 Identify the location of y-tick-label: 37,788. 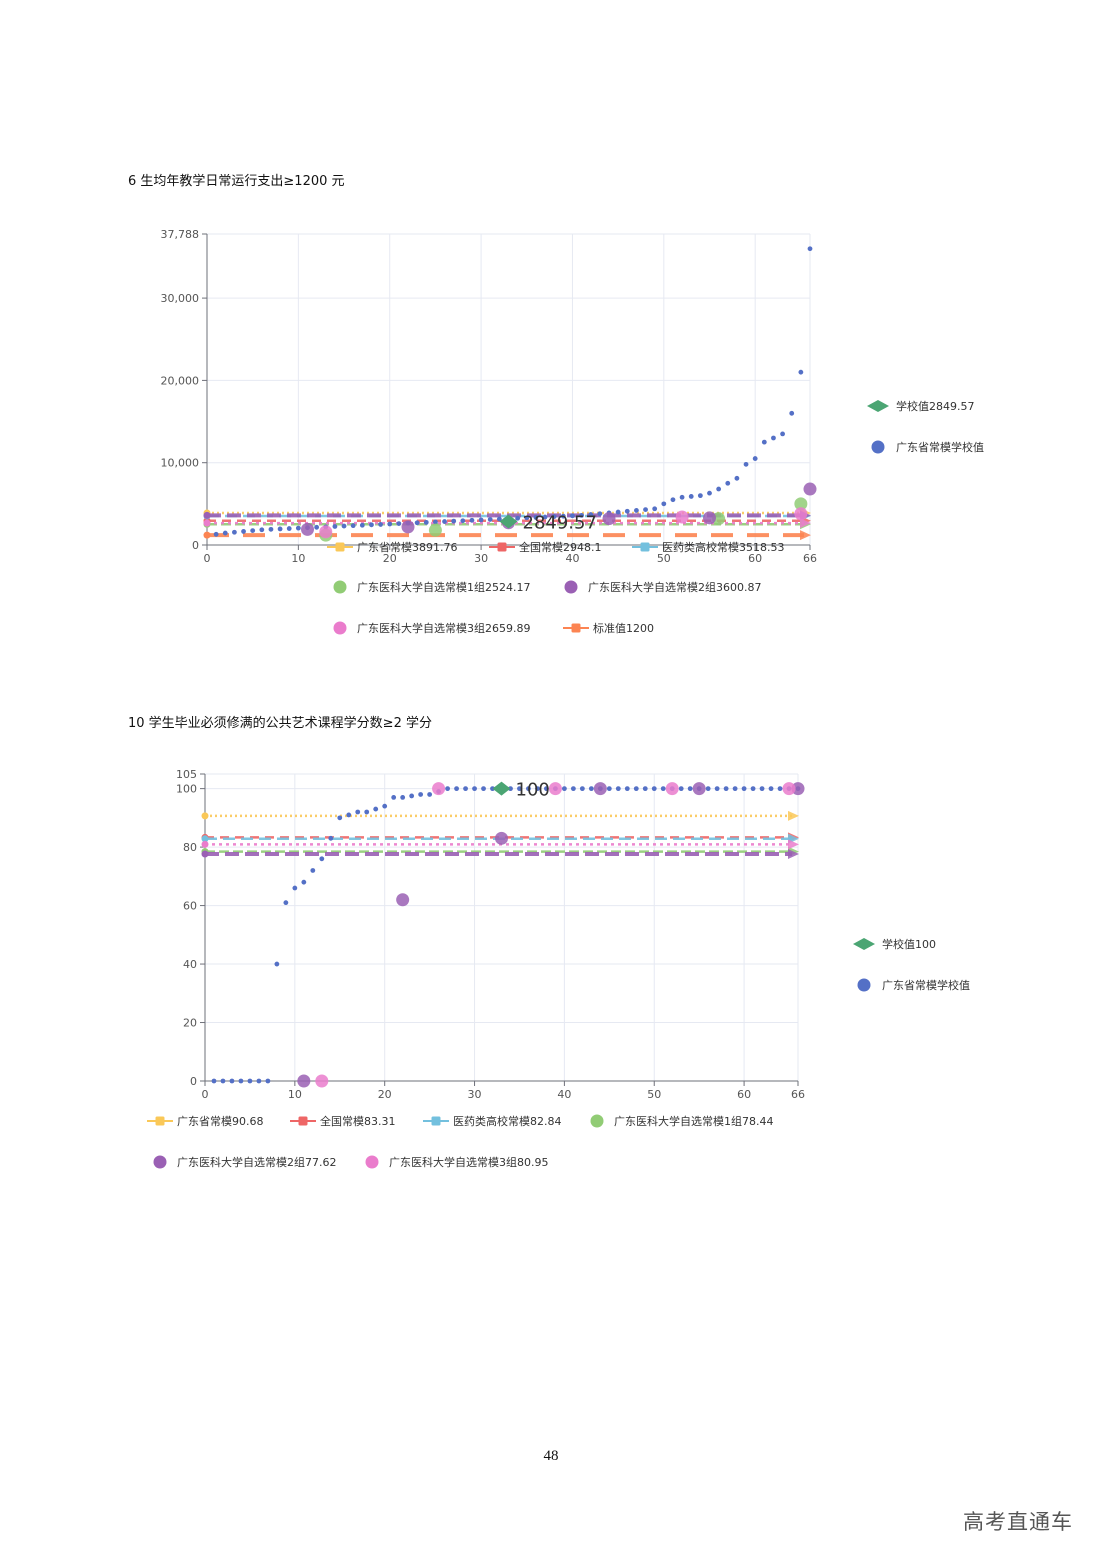
(180, 234).